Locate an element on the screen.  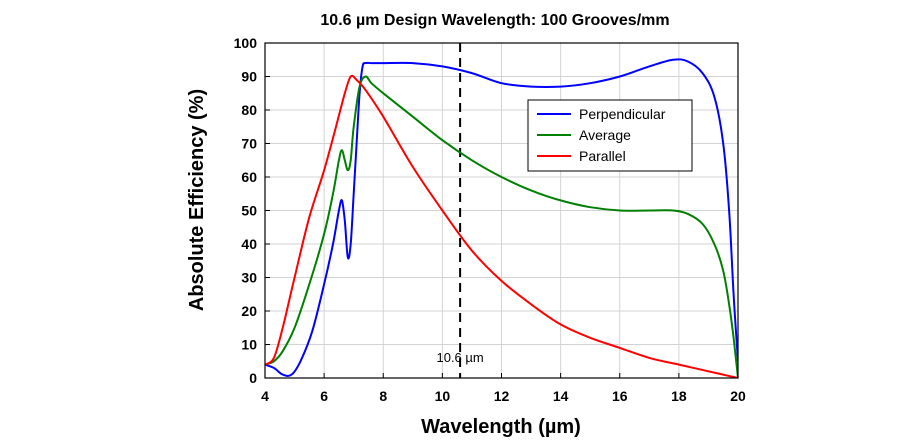
x-tick-label: 10 is located at coordinates (443, 396).